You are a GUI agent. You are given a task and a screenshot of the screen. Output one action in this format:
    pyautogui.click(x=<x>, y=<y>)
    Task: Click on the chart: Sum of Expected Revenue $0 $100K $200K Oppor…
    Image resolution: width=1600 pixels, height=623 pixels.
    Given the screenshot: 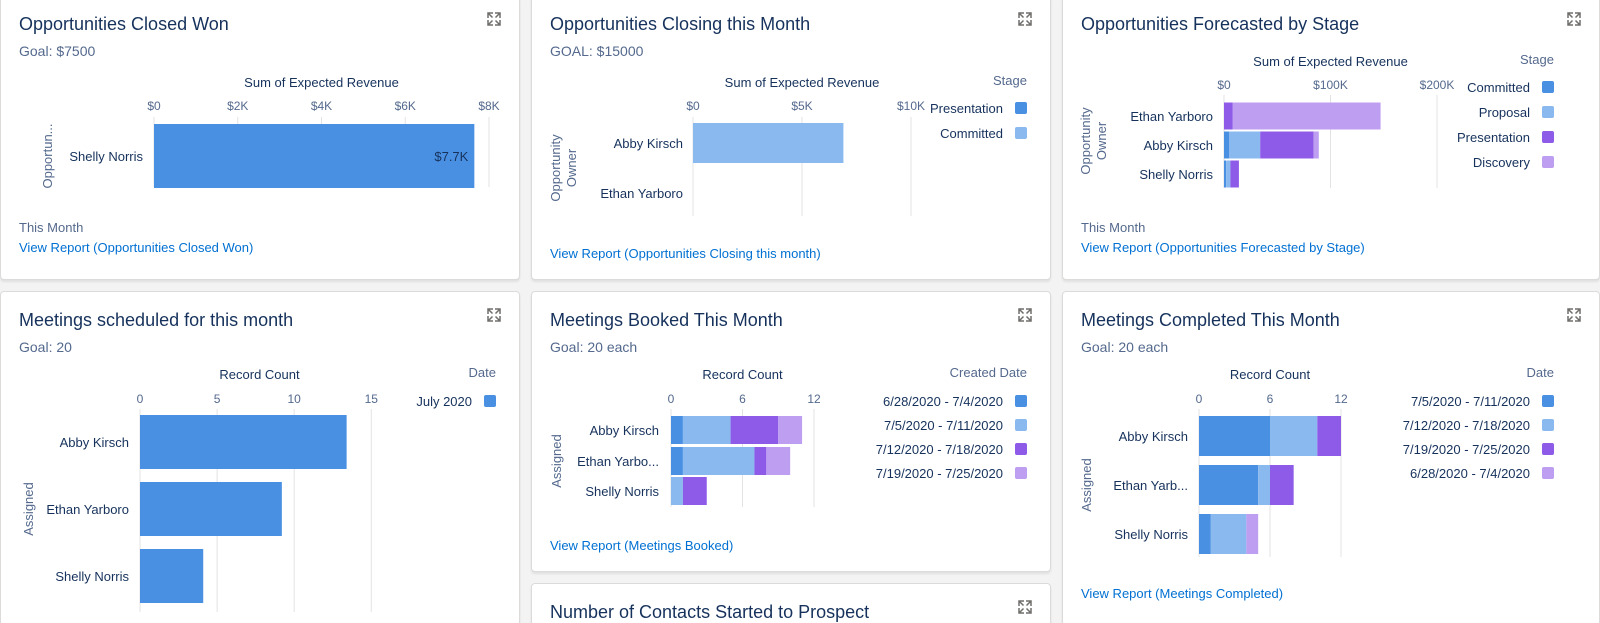 What is the action you would take?
    pyautogui.click(x=1316, y=120)
    